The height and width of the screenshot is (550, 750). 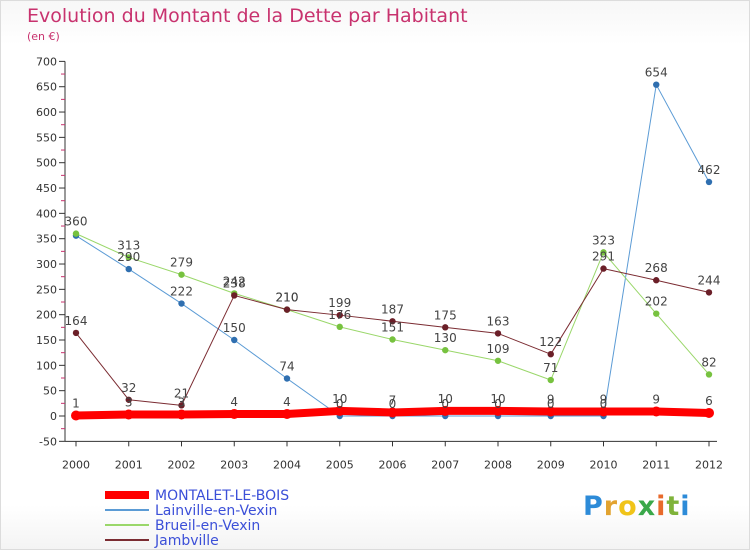 I want to click on y-tick-label: 650, so click(x=46, y=87).